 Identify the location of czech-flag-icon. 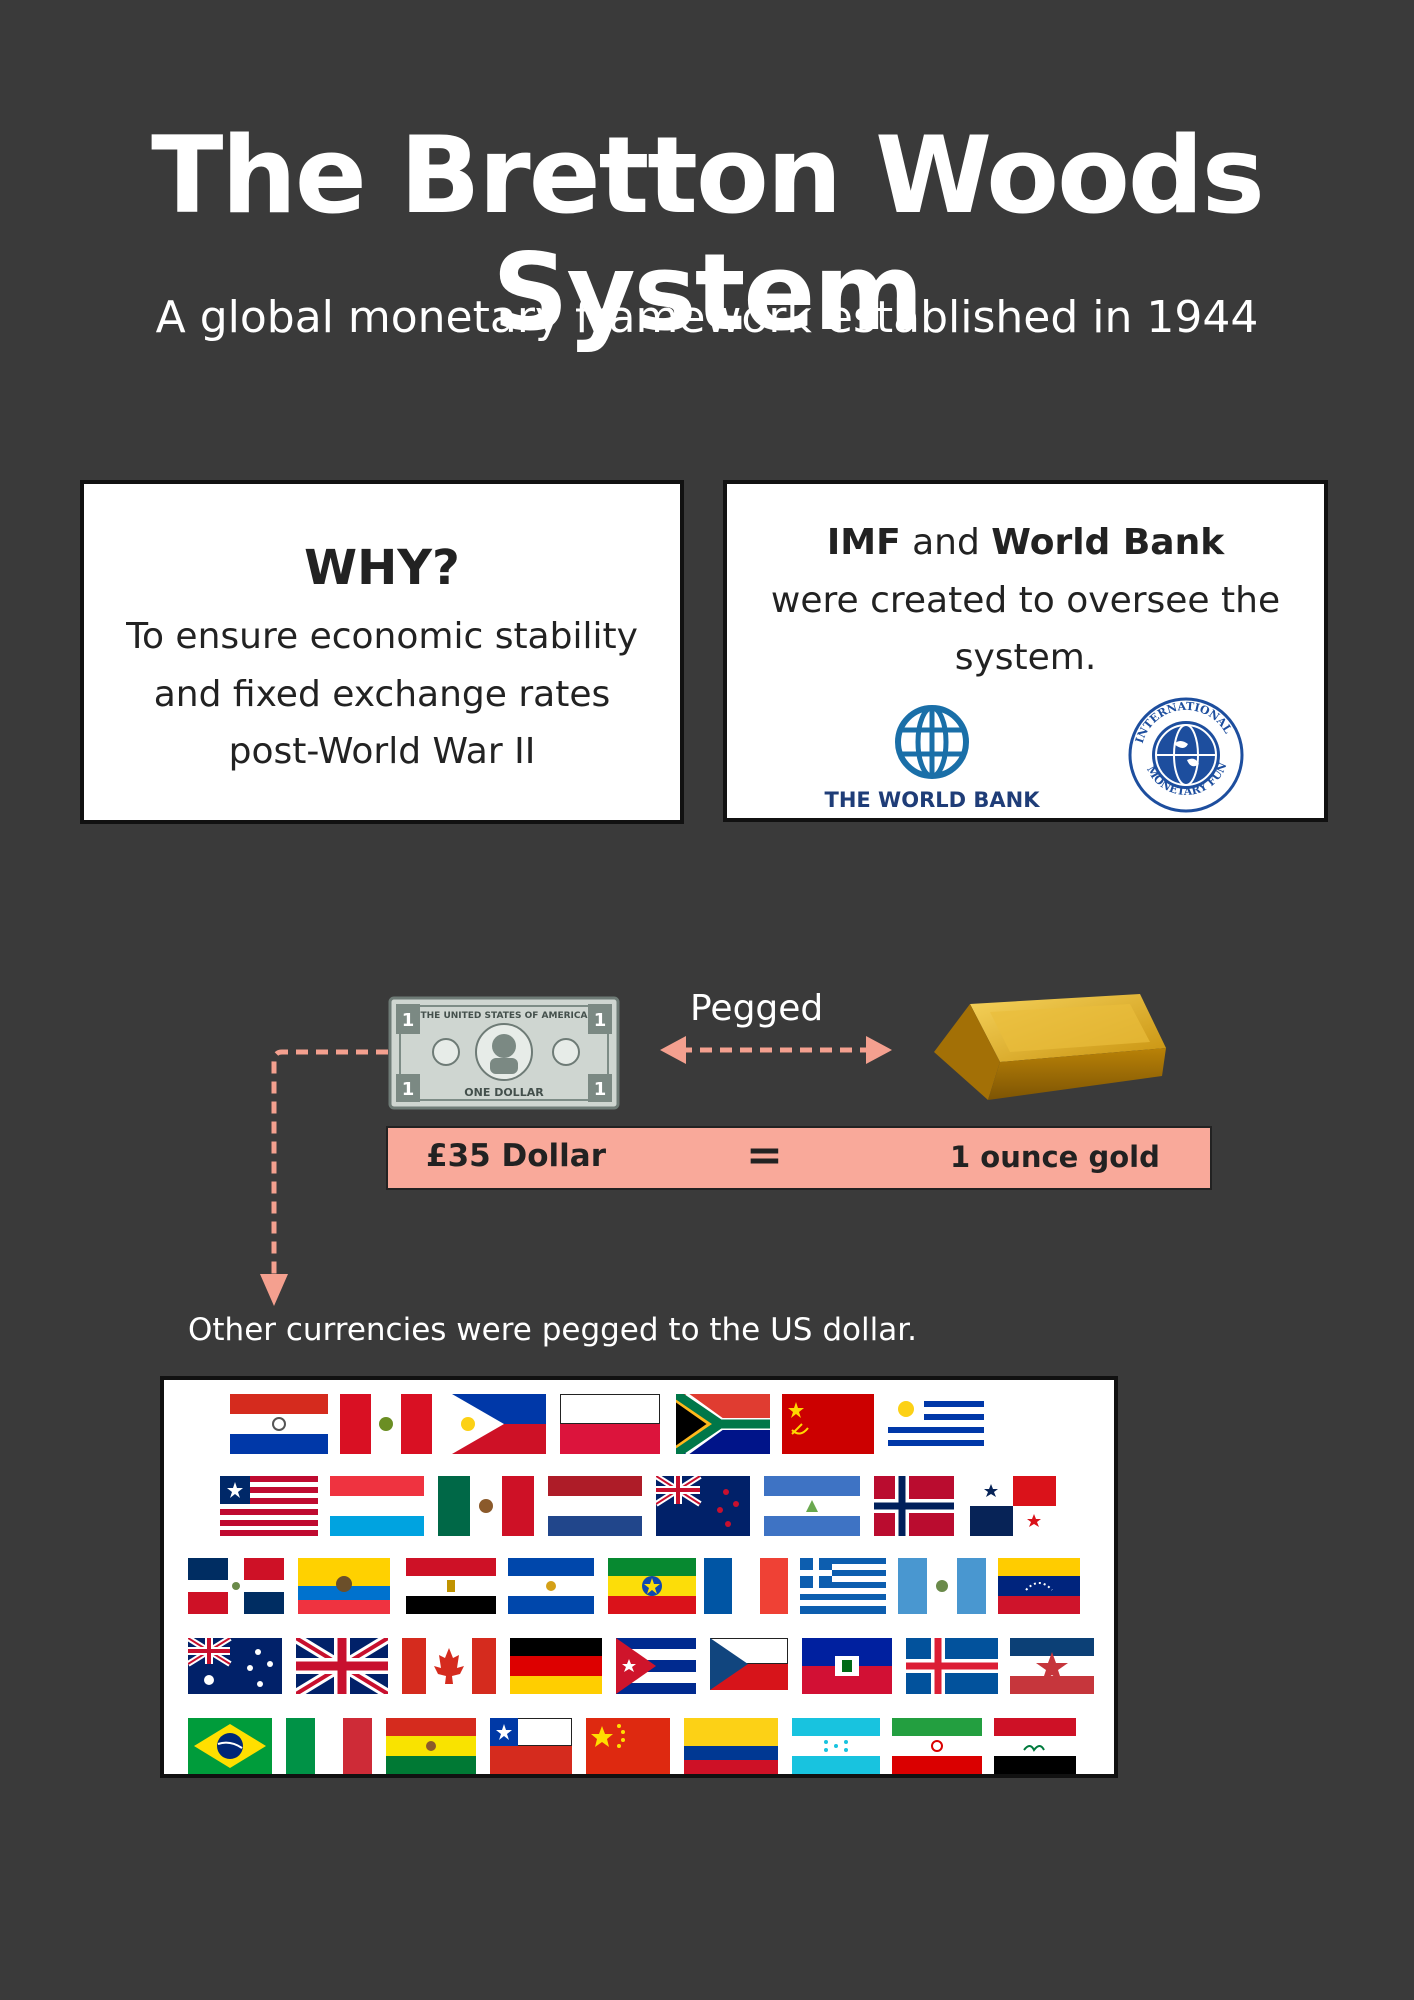
(749, 1664).